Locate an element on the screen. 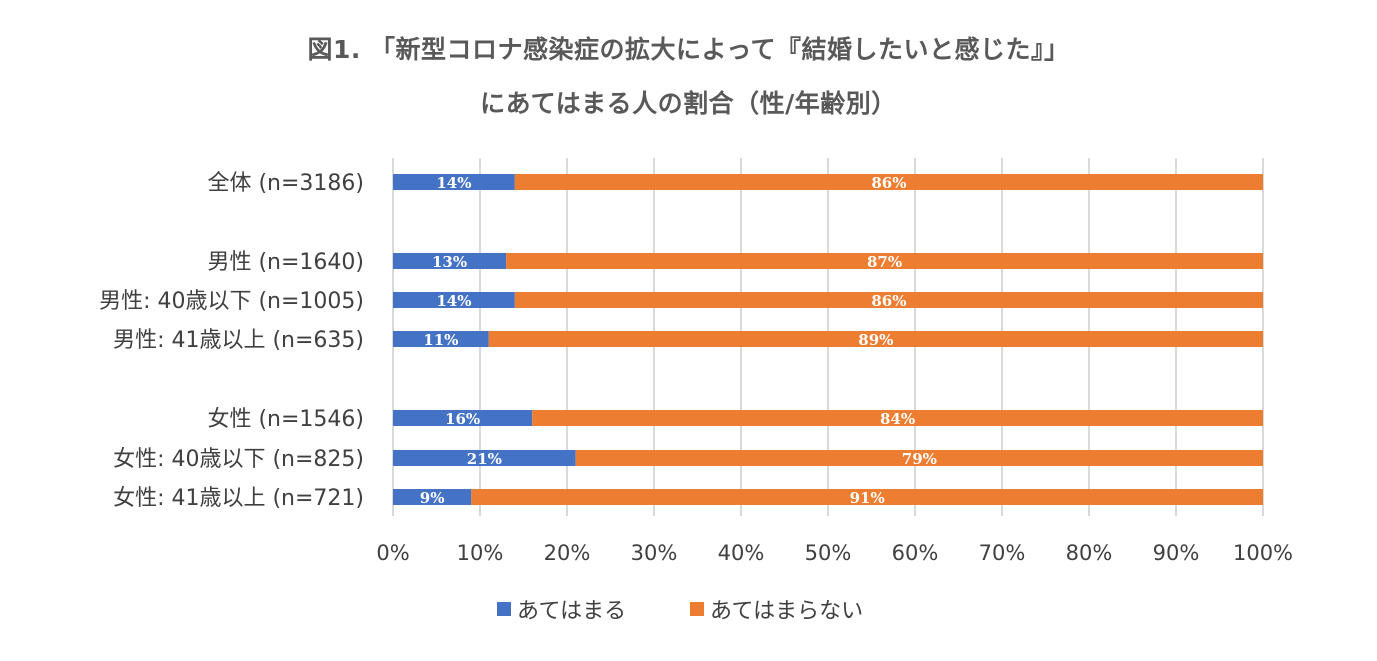  x-tick-label-5: 50% is located at coordinates (828, 553).